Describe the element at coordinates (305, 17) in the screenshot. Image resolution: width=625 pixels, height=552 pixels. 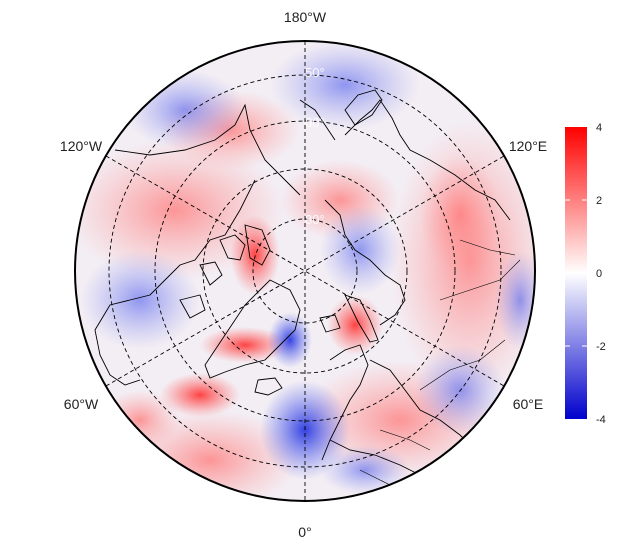
I see `lon-label-180w: 180°W` at that location.